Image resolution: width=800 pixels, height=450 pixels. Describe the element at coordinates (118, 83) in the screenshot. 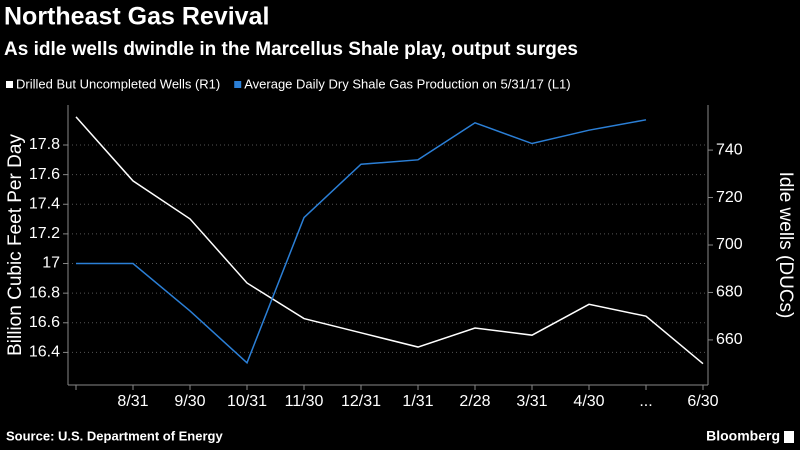

I see `legend-label: Drilled But Uncompleted Wells (R1)` at that location.